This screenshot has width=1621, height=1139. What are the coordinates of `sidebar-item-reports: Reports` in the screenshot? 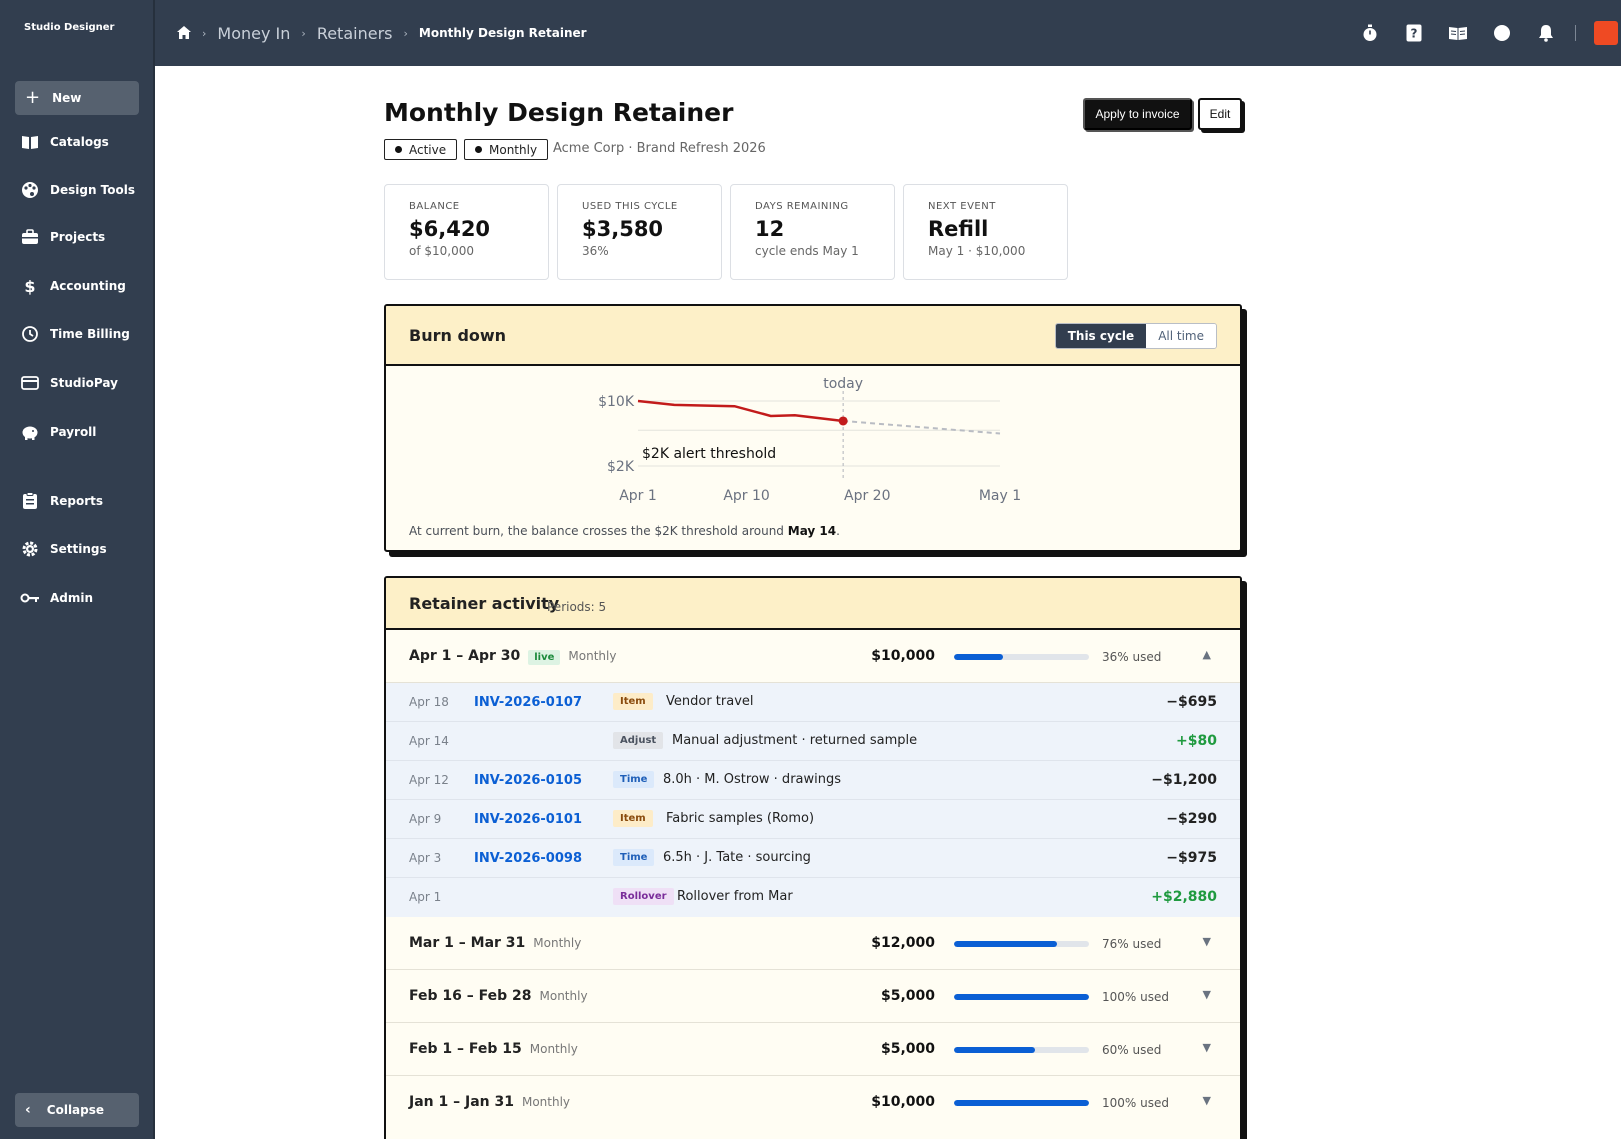 It's located at (61, 501).